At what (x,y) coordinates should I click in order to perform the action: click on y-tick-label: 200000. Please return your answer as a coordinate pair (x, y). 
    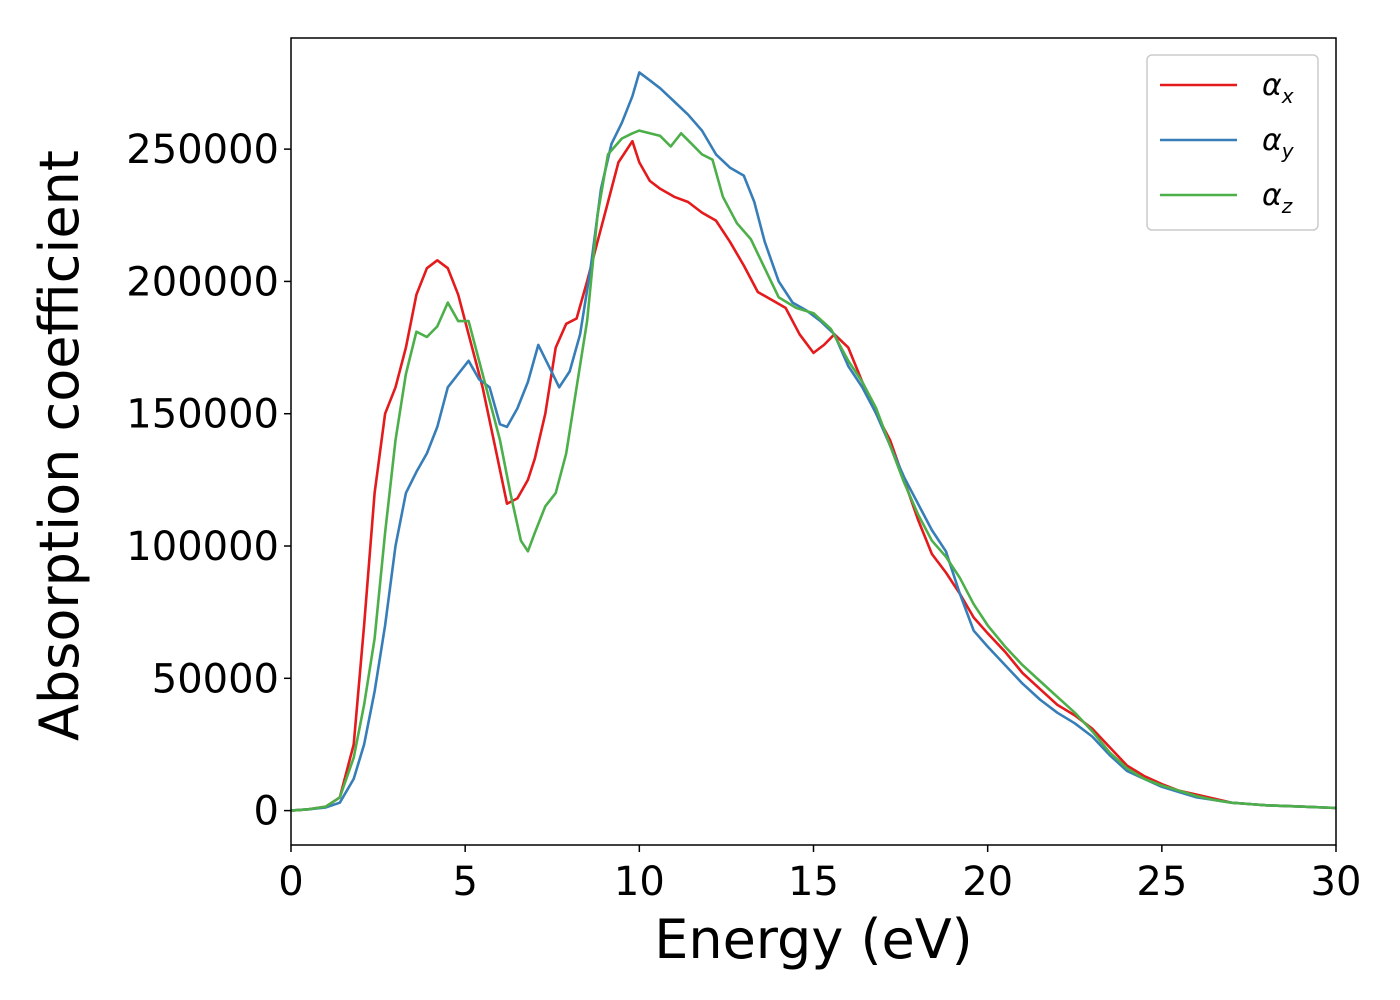
    Looking at the image, I should click on (202, 282).